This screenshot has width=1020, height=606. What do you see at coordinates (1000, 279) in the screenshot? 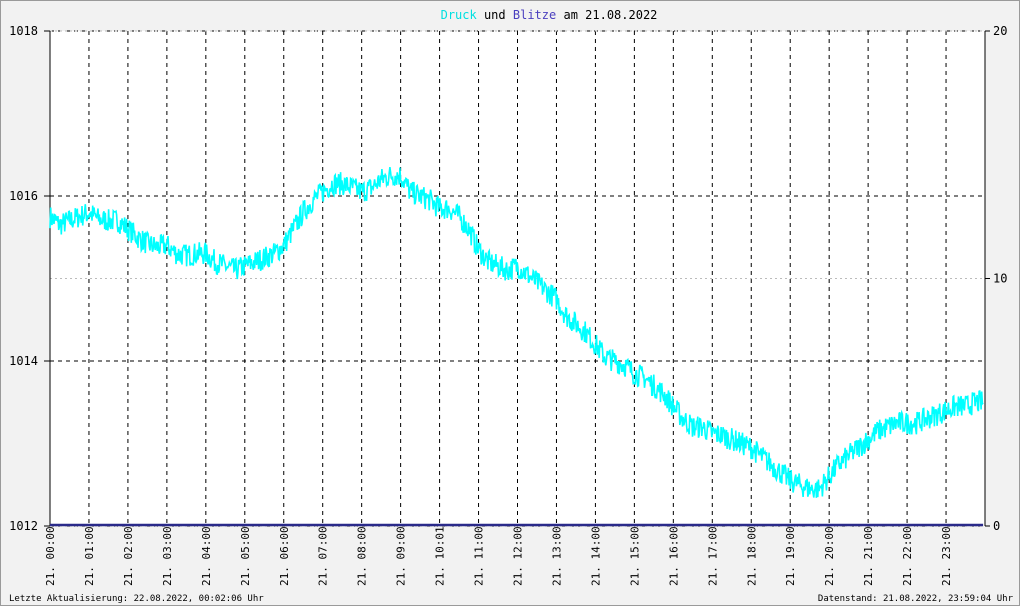
I see `right-tick-label: 10` at bounding box center [1000, 279].